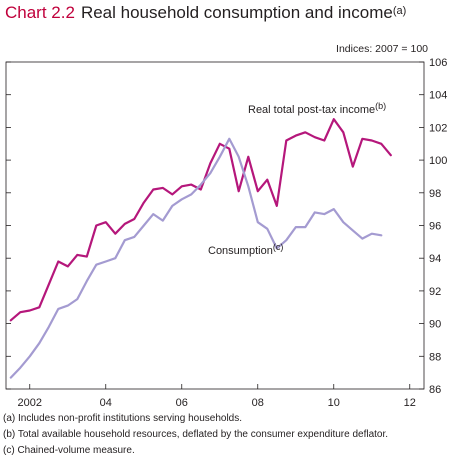 This screenshot has width=470, height=470. What do you see at coordinates (217, 396) in the screenshot?
I see `x-axis: 2002 04 06 08 10 12` at bounding box center [217, 396].